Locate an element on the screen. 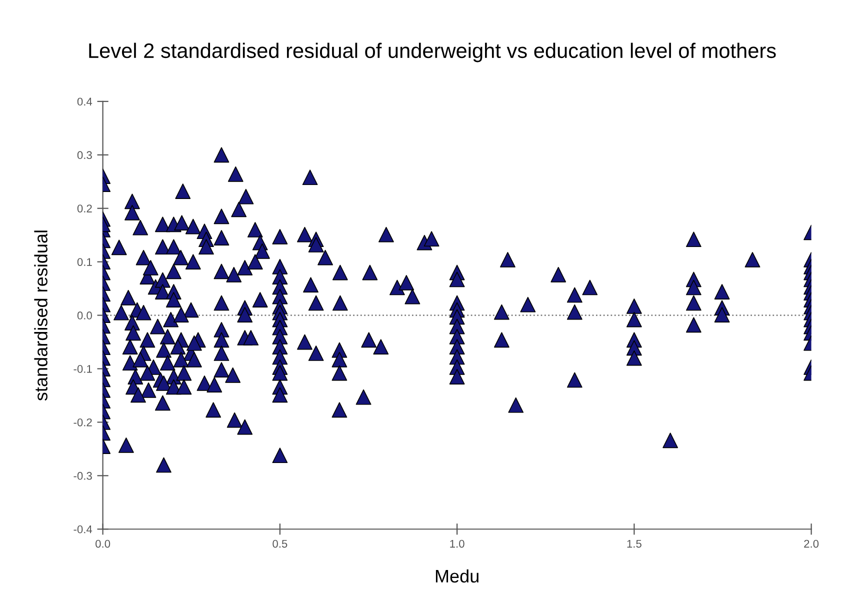 The image size is (864, 611). y-tick-label: 0.3 is located at coordinates (84, 155).